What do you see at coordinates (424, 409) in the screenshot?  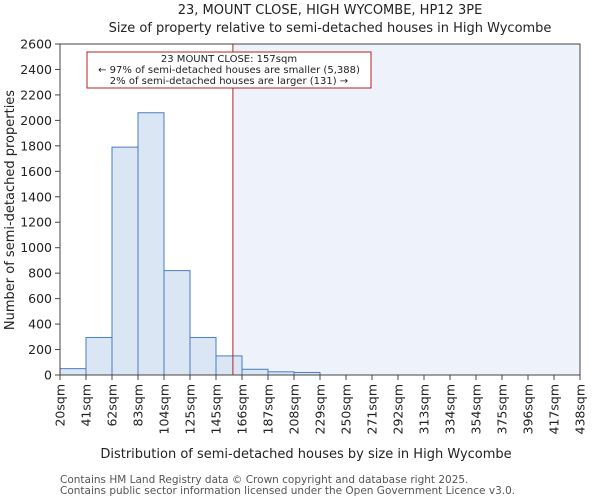 I see `x-tick-label: 313sqm` at bounding box center [424, 409].